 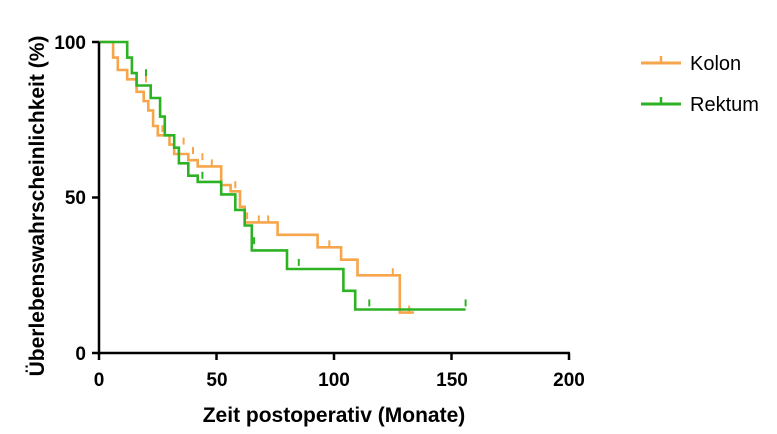 What do you see at coordinates (334, 380) in the screenshot?
I see `x-tick-label-100: 100` at bounding box center [334, 380].